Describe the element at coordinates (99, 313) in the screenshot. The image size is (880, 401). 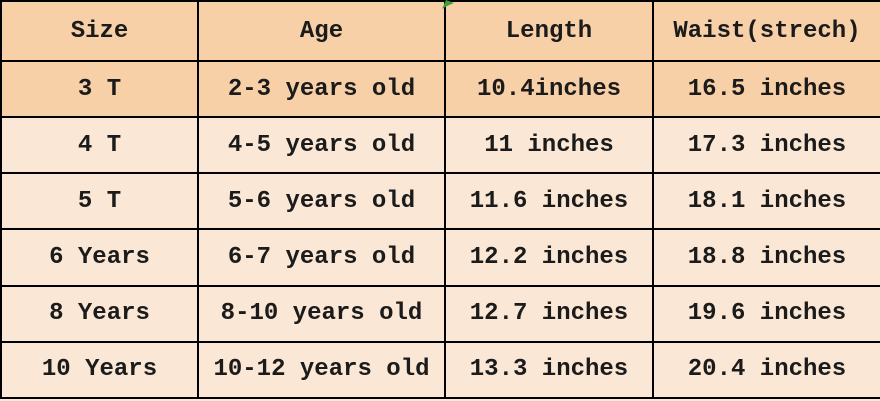
I see `table-cell: 8 Years` at that location.